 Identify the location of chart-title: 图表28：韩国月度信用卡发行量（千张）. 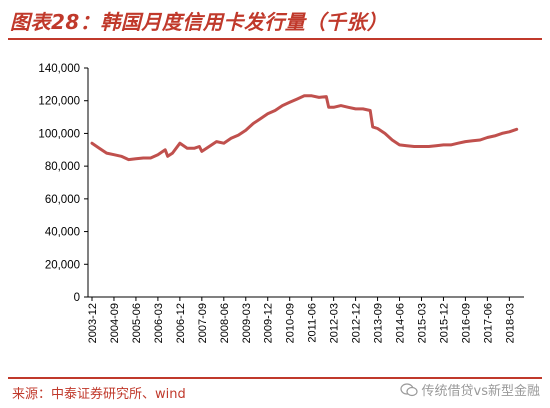
(199, 22).